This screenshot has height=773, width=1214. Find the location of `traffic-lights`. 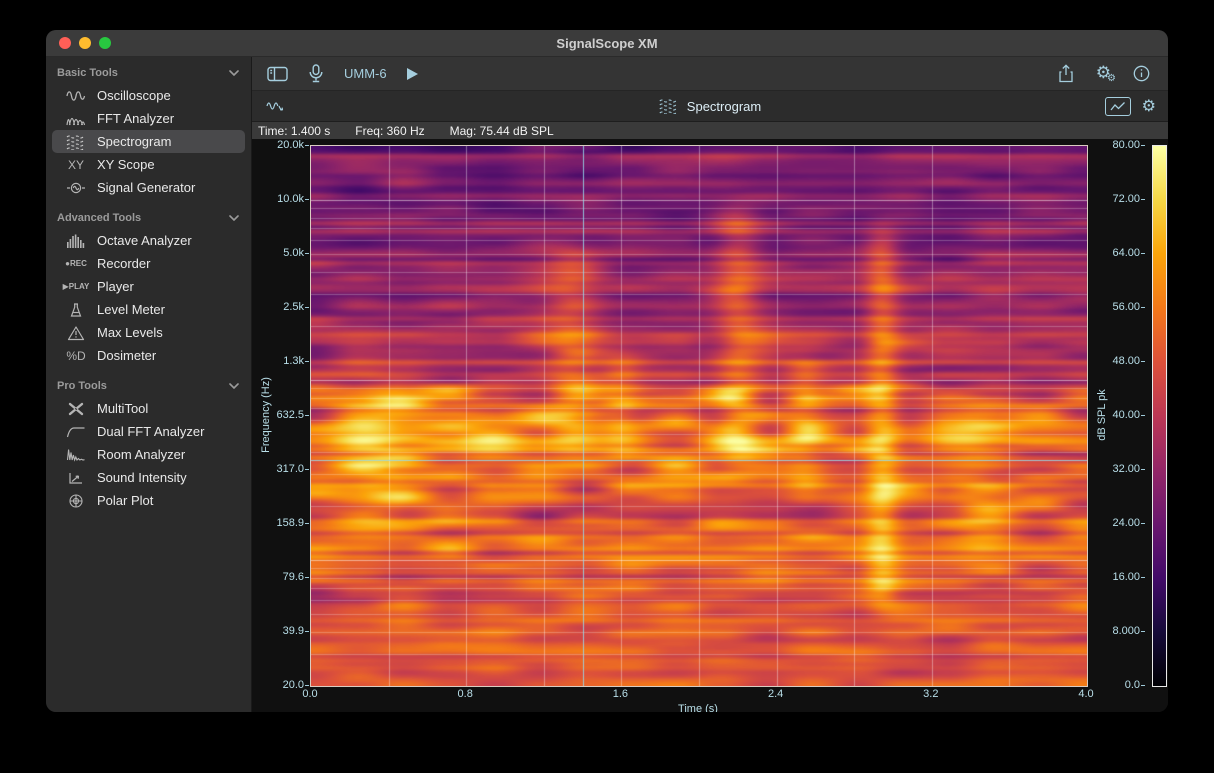

traffic-lights is located at coordinates (85, 43).